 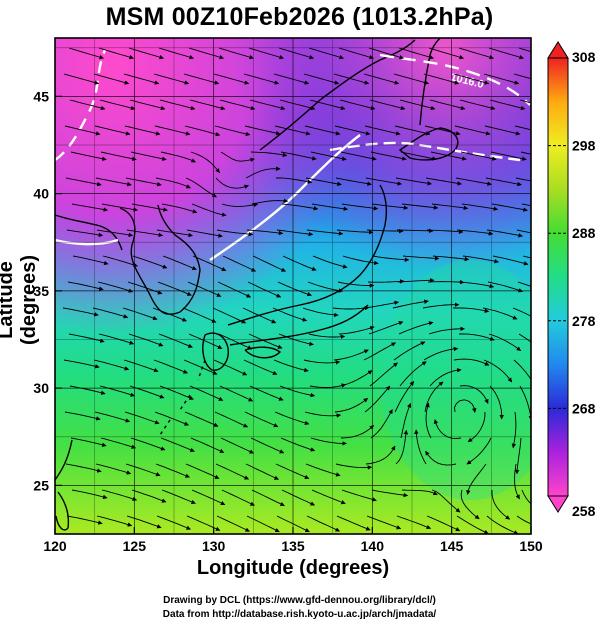 I want to click on colorbar: 258 268 278 288 298 308, so click(x=571, y=280).